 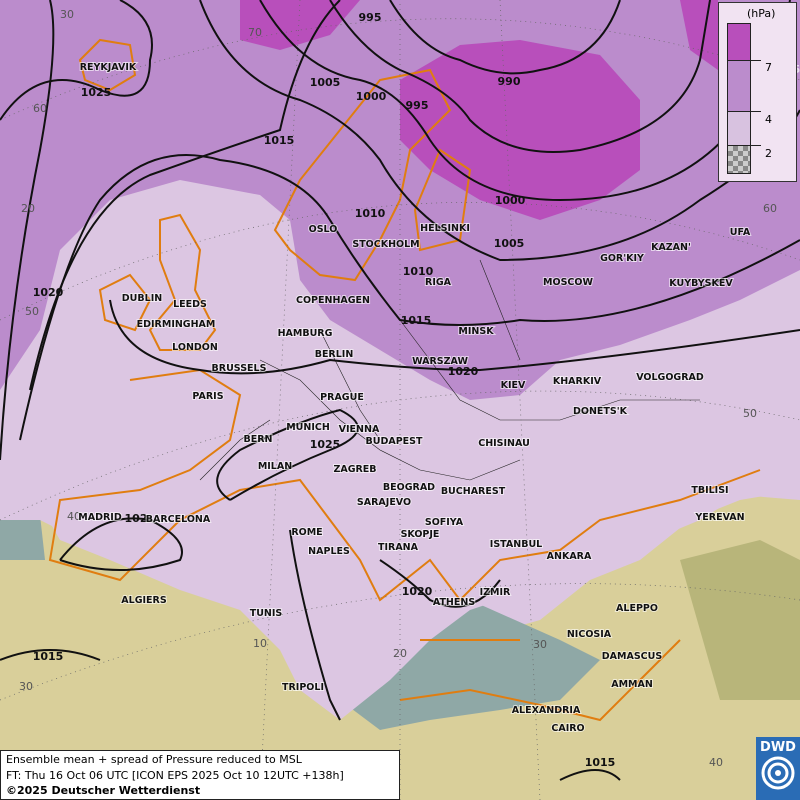 I want to click on city-label: MOSCOW, so click(x=568, y=282).